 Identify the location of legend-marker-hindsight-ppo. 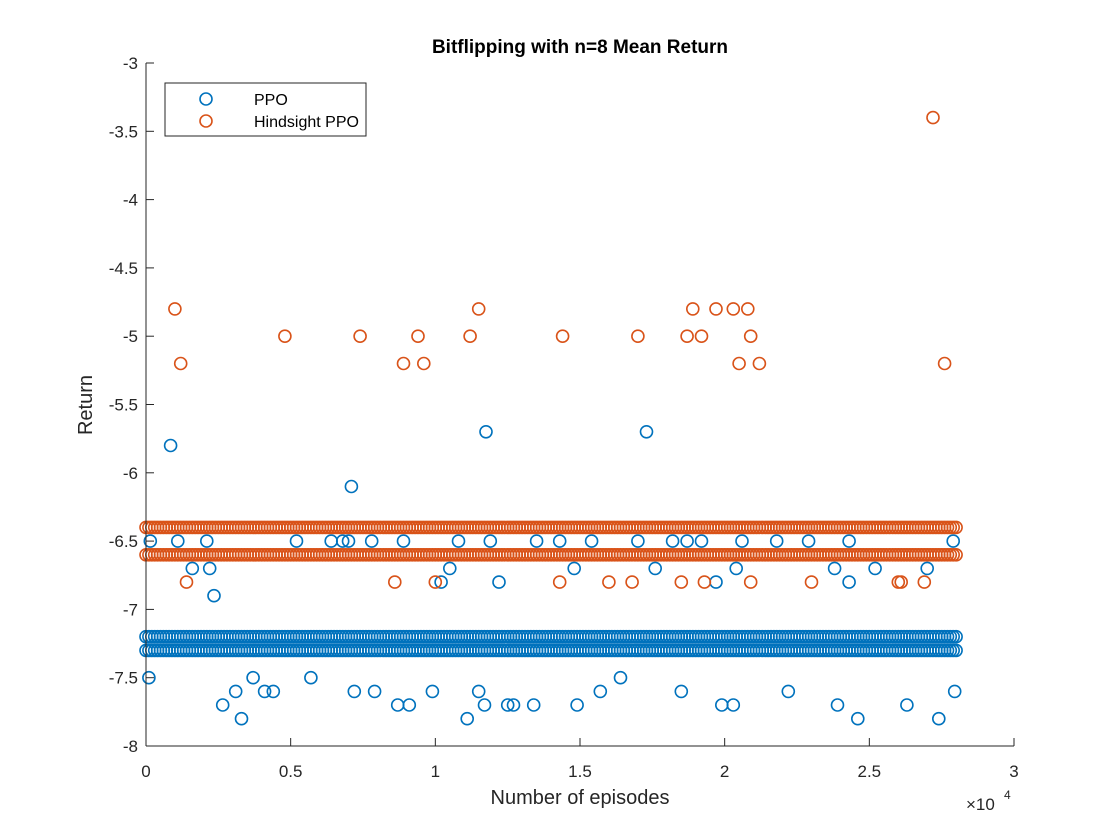
(206, 121).